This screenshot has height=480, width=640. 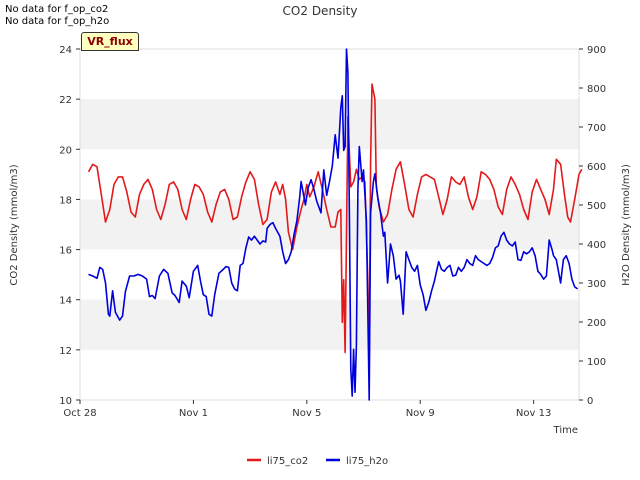 I want to click on right-tick-label: 200, so click(x=596, y=323).